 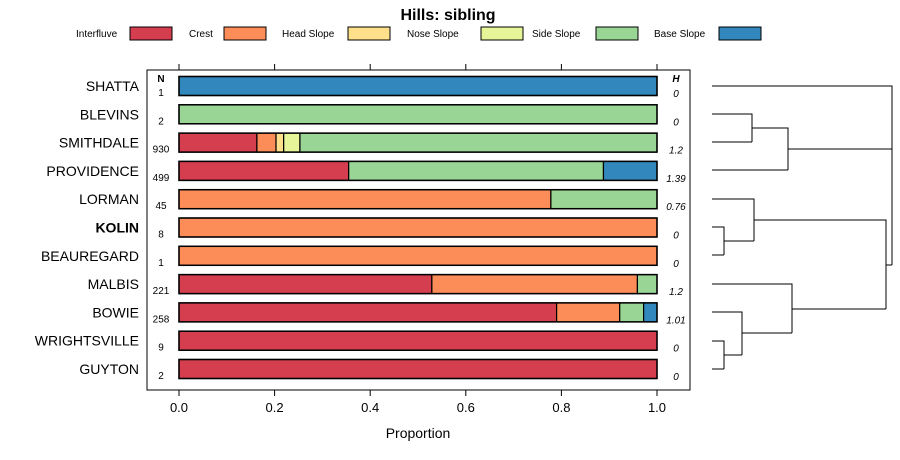 What do you see at coordinates (161, 348) in the screenshot?
I see `n-value: 9` at bounding box center [161, 348].